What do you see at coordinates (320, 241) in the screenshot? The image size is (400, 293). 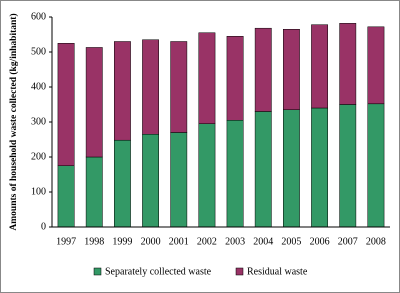 I see `x-tick-label: 2006` at bounding box center [320, 241].